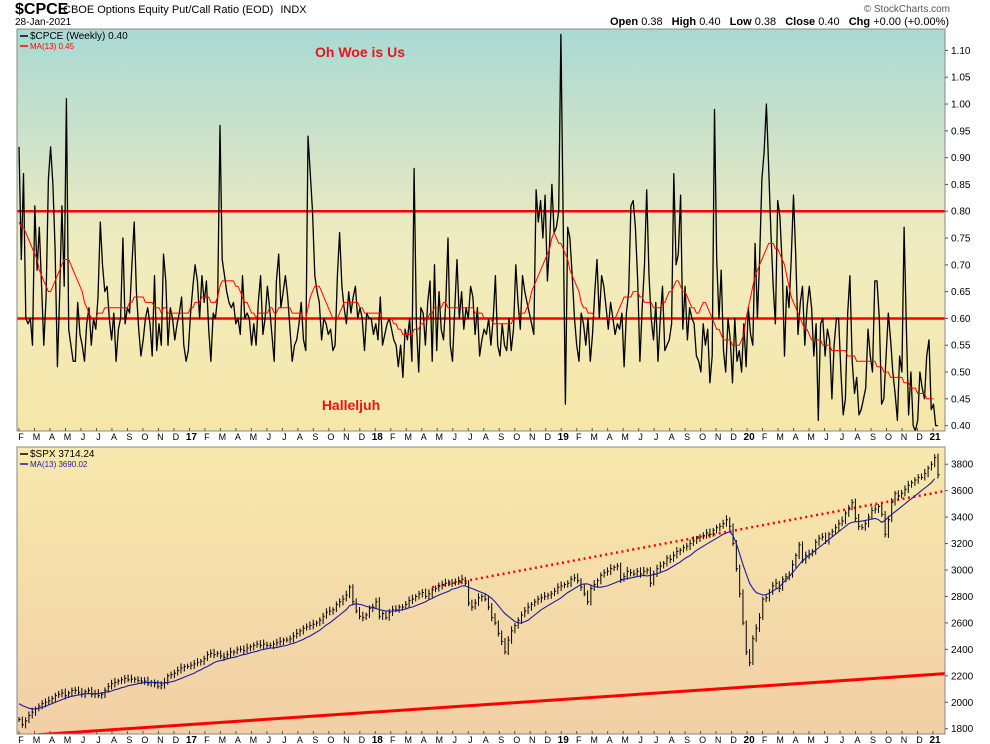 The width and height of the screenshot is (990, 744). I want to click on y-tick-label: 1.00, so click(961, 105).